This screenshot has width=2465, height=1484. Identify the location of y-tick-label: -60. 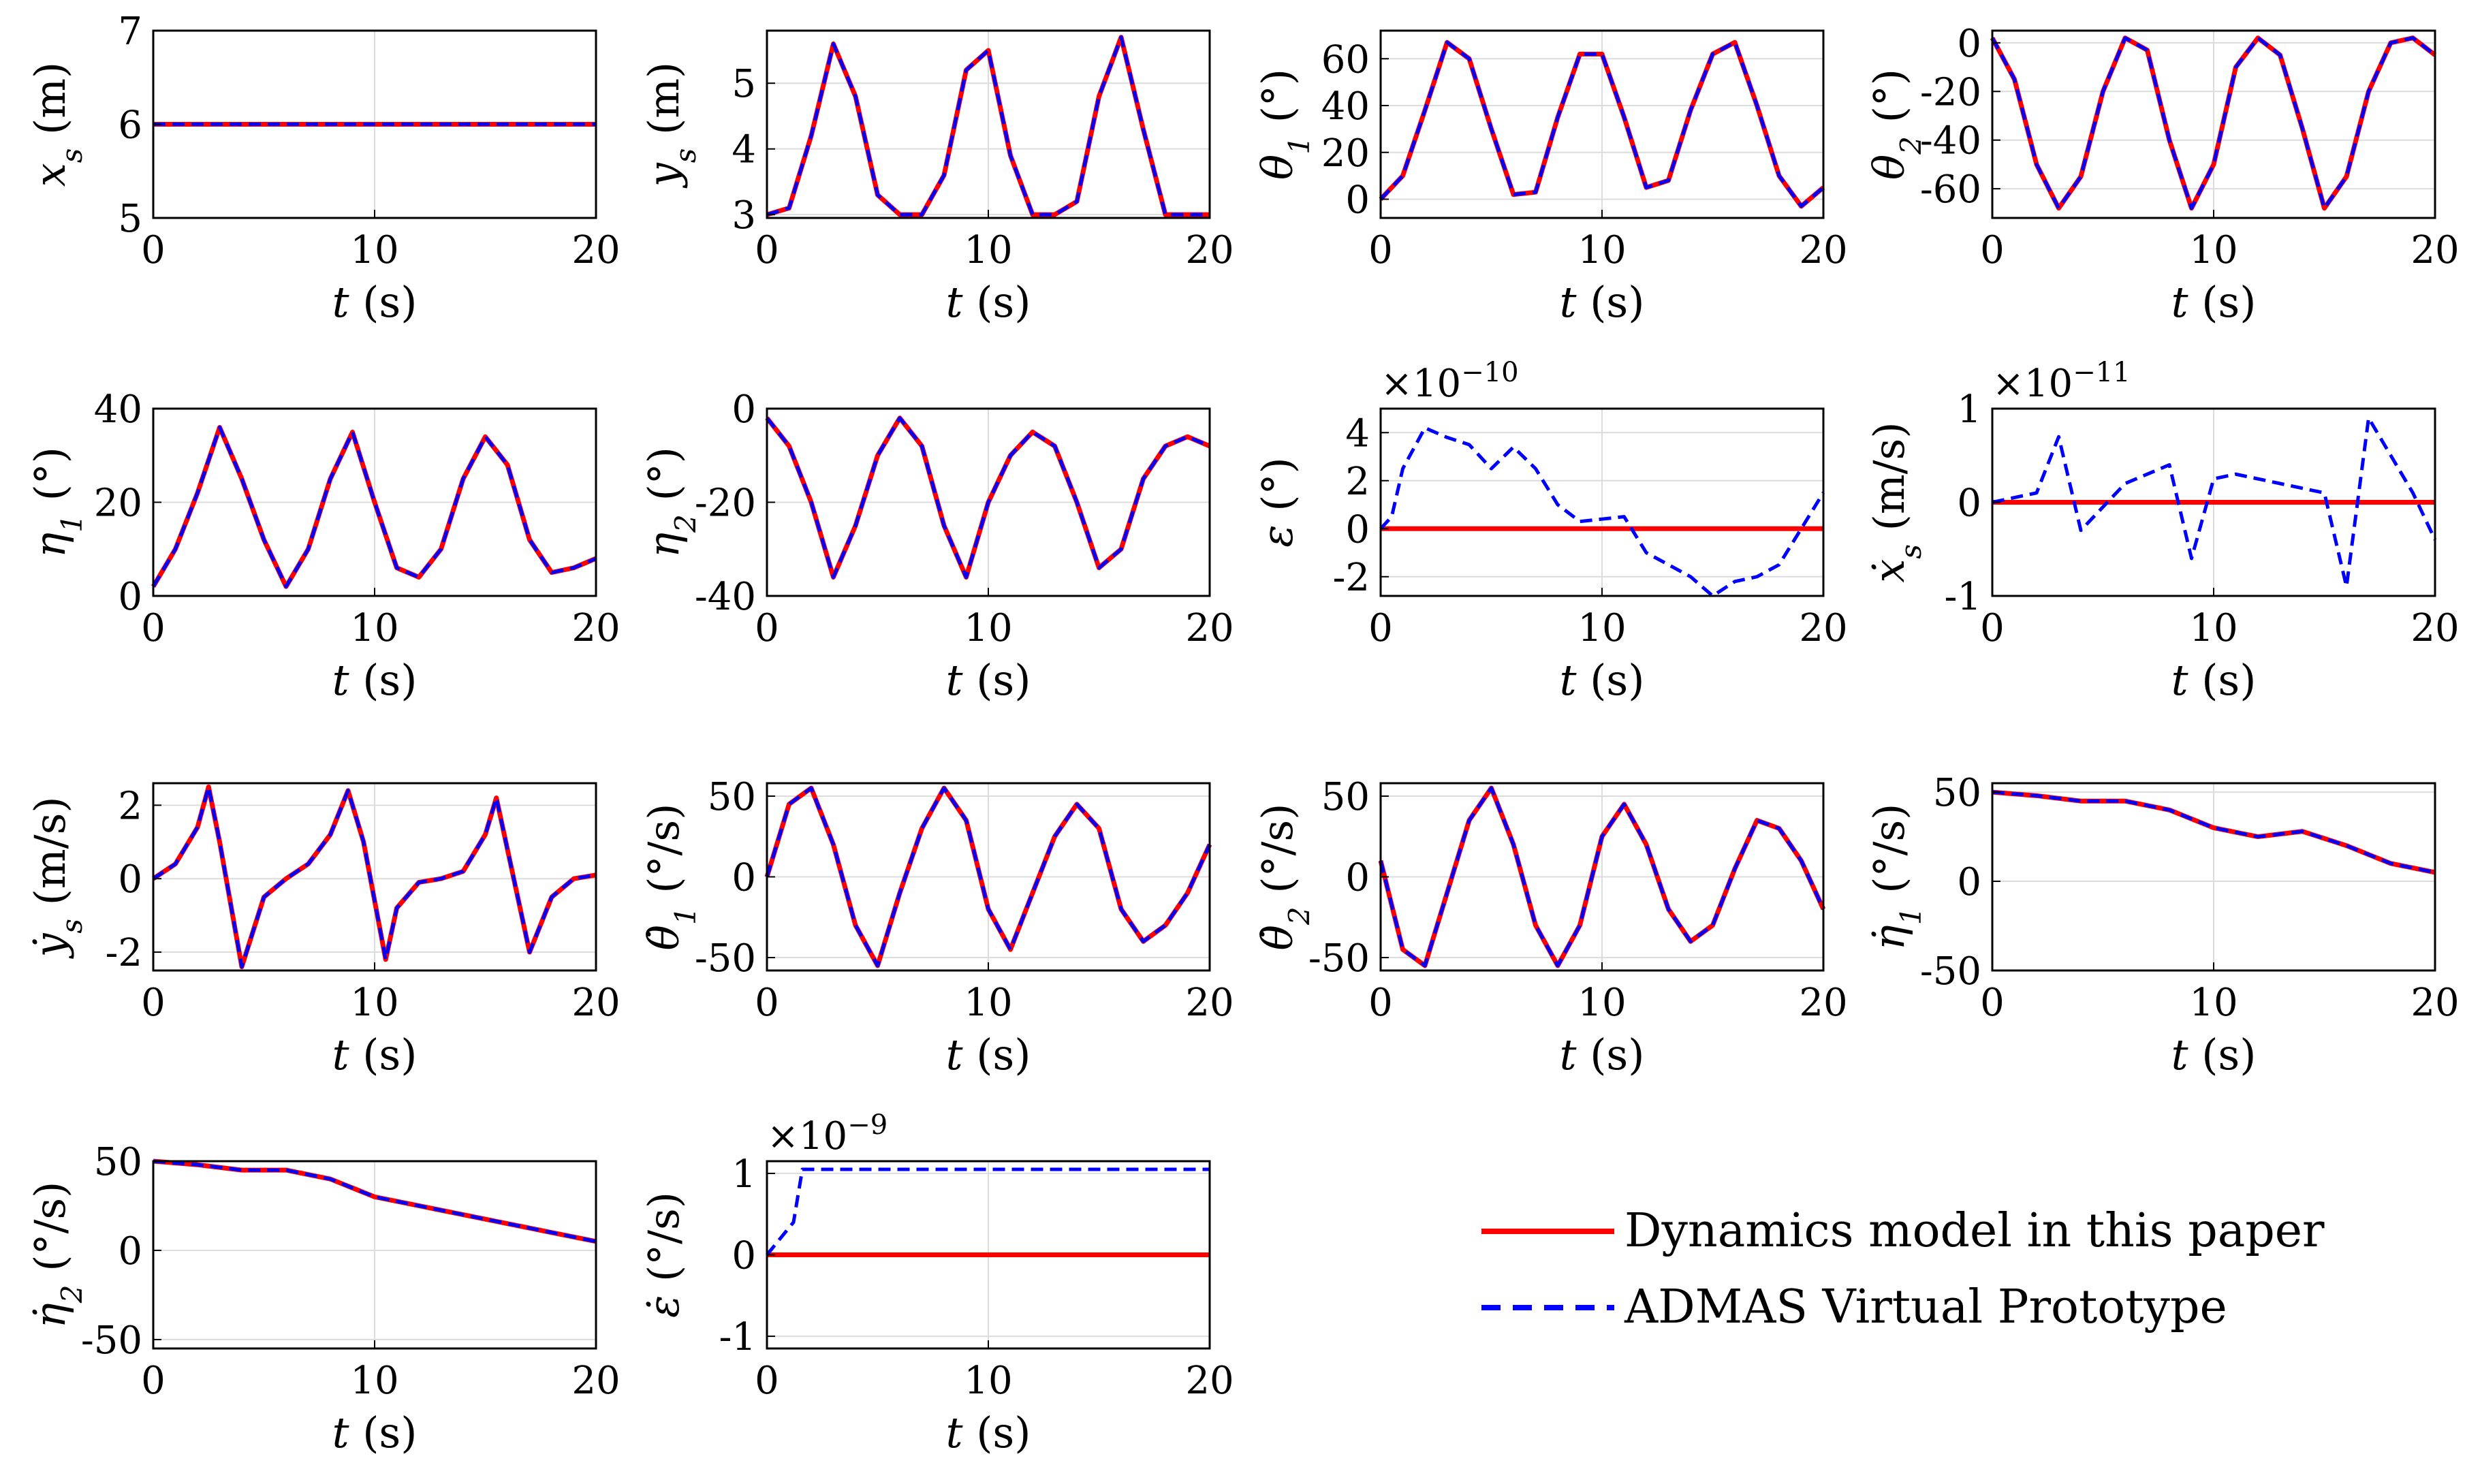
(1951, 190).